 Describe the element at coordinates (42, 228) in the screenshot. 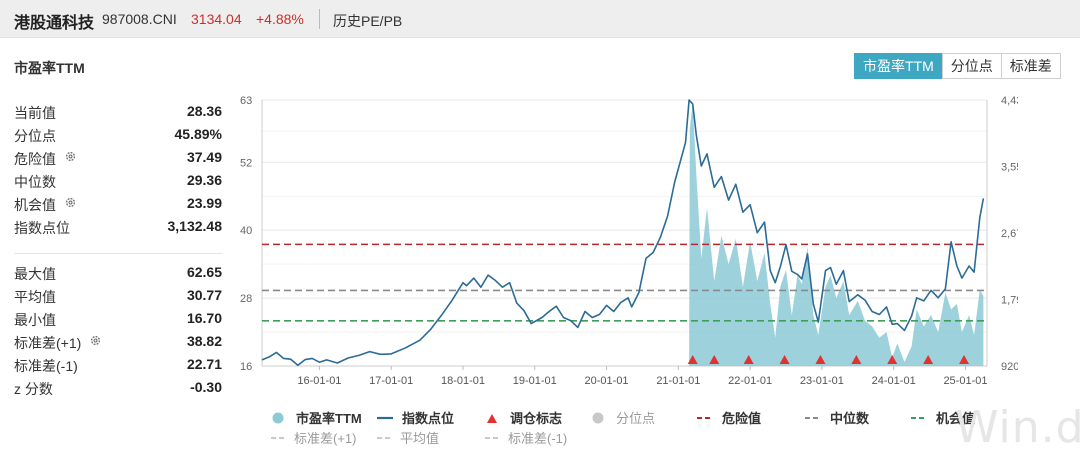

I see `stat-label: 指数点位` at that location.